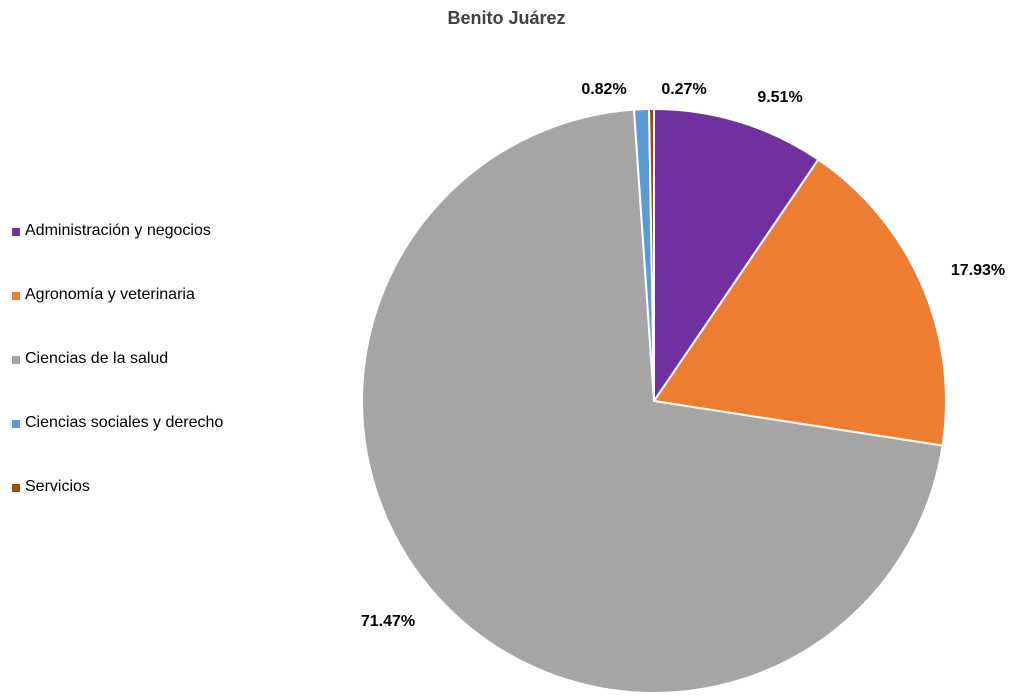  I want to click on legend-label: Ciencias sociales y derecho, so click(124, 422).